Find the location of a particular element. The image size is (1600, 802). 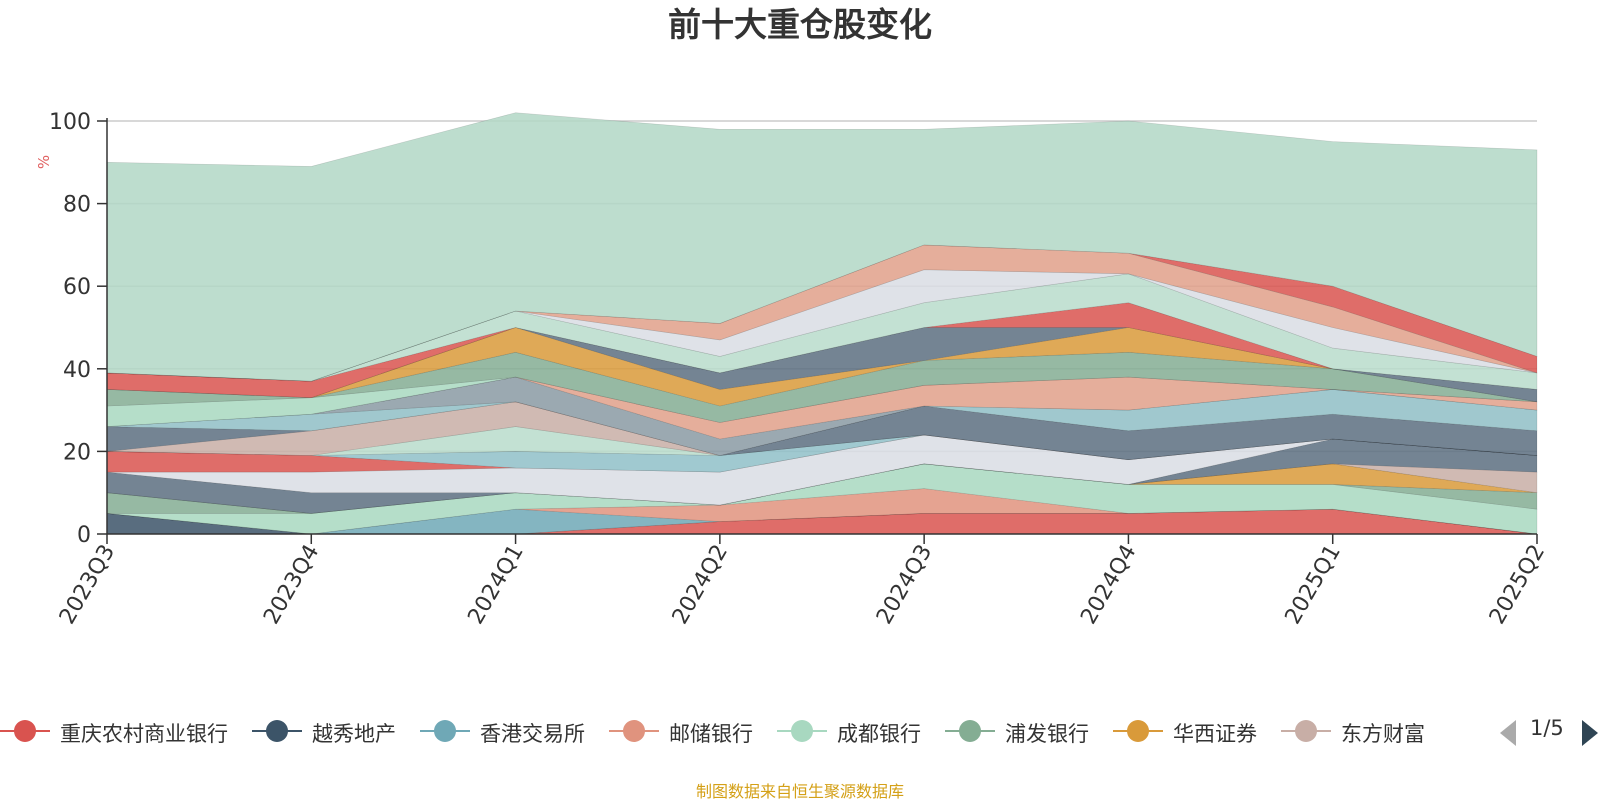

chart-title: 前十大重仓股变化 is located at coordinates (800, 24).